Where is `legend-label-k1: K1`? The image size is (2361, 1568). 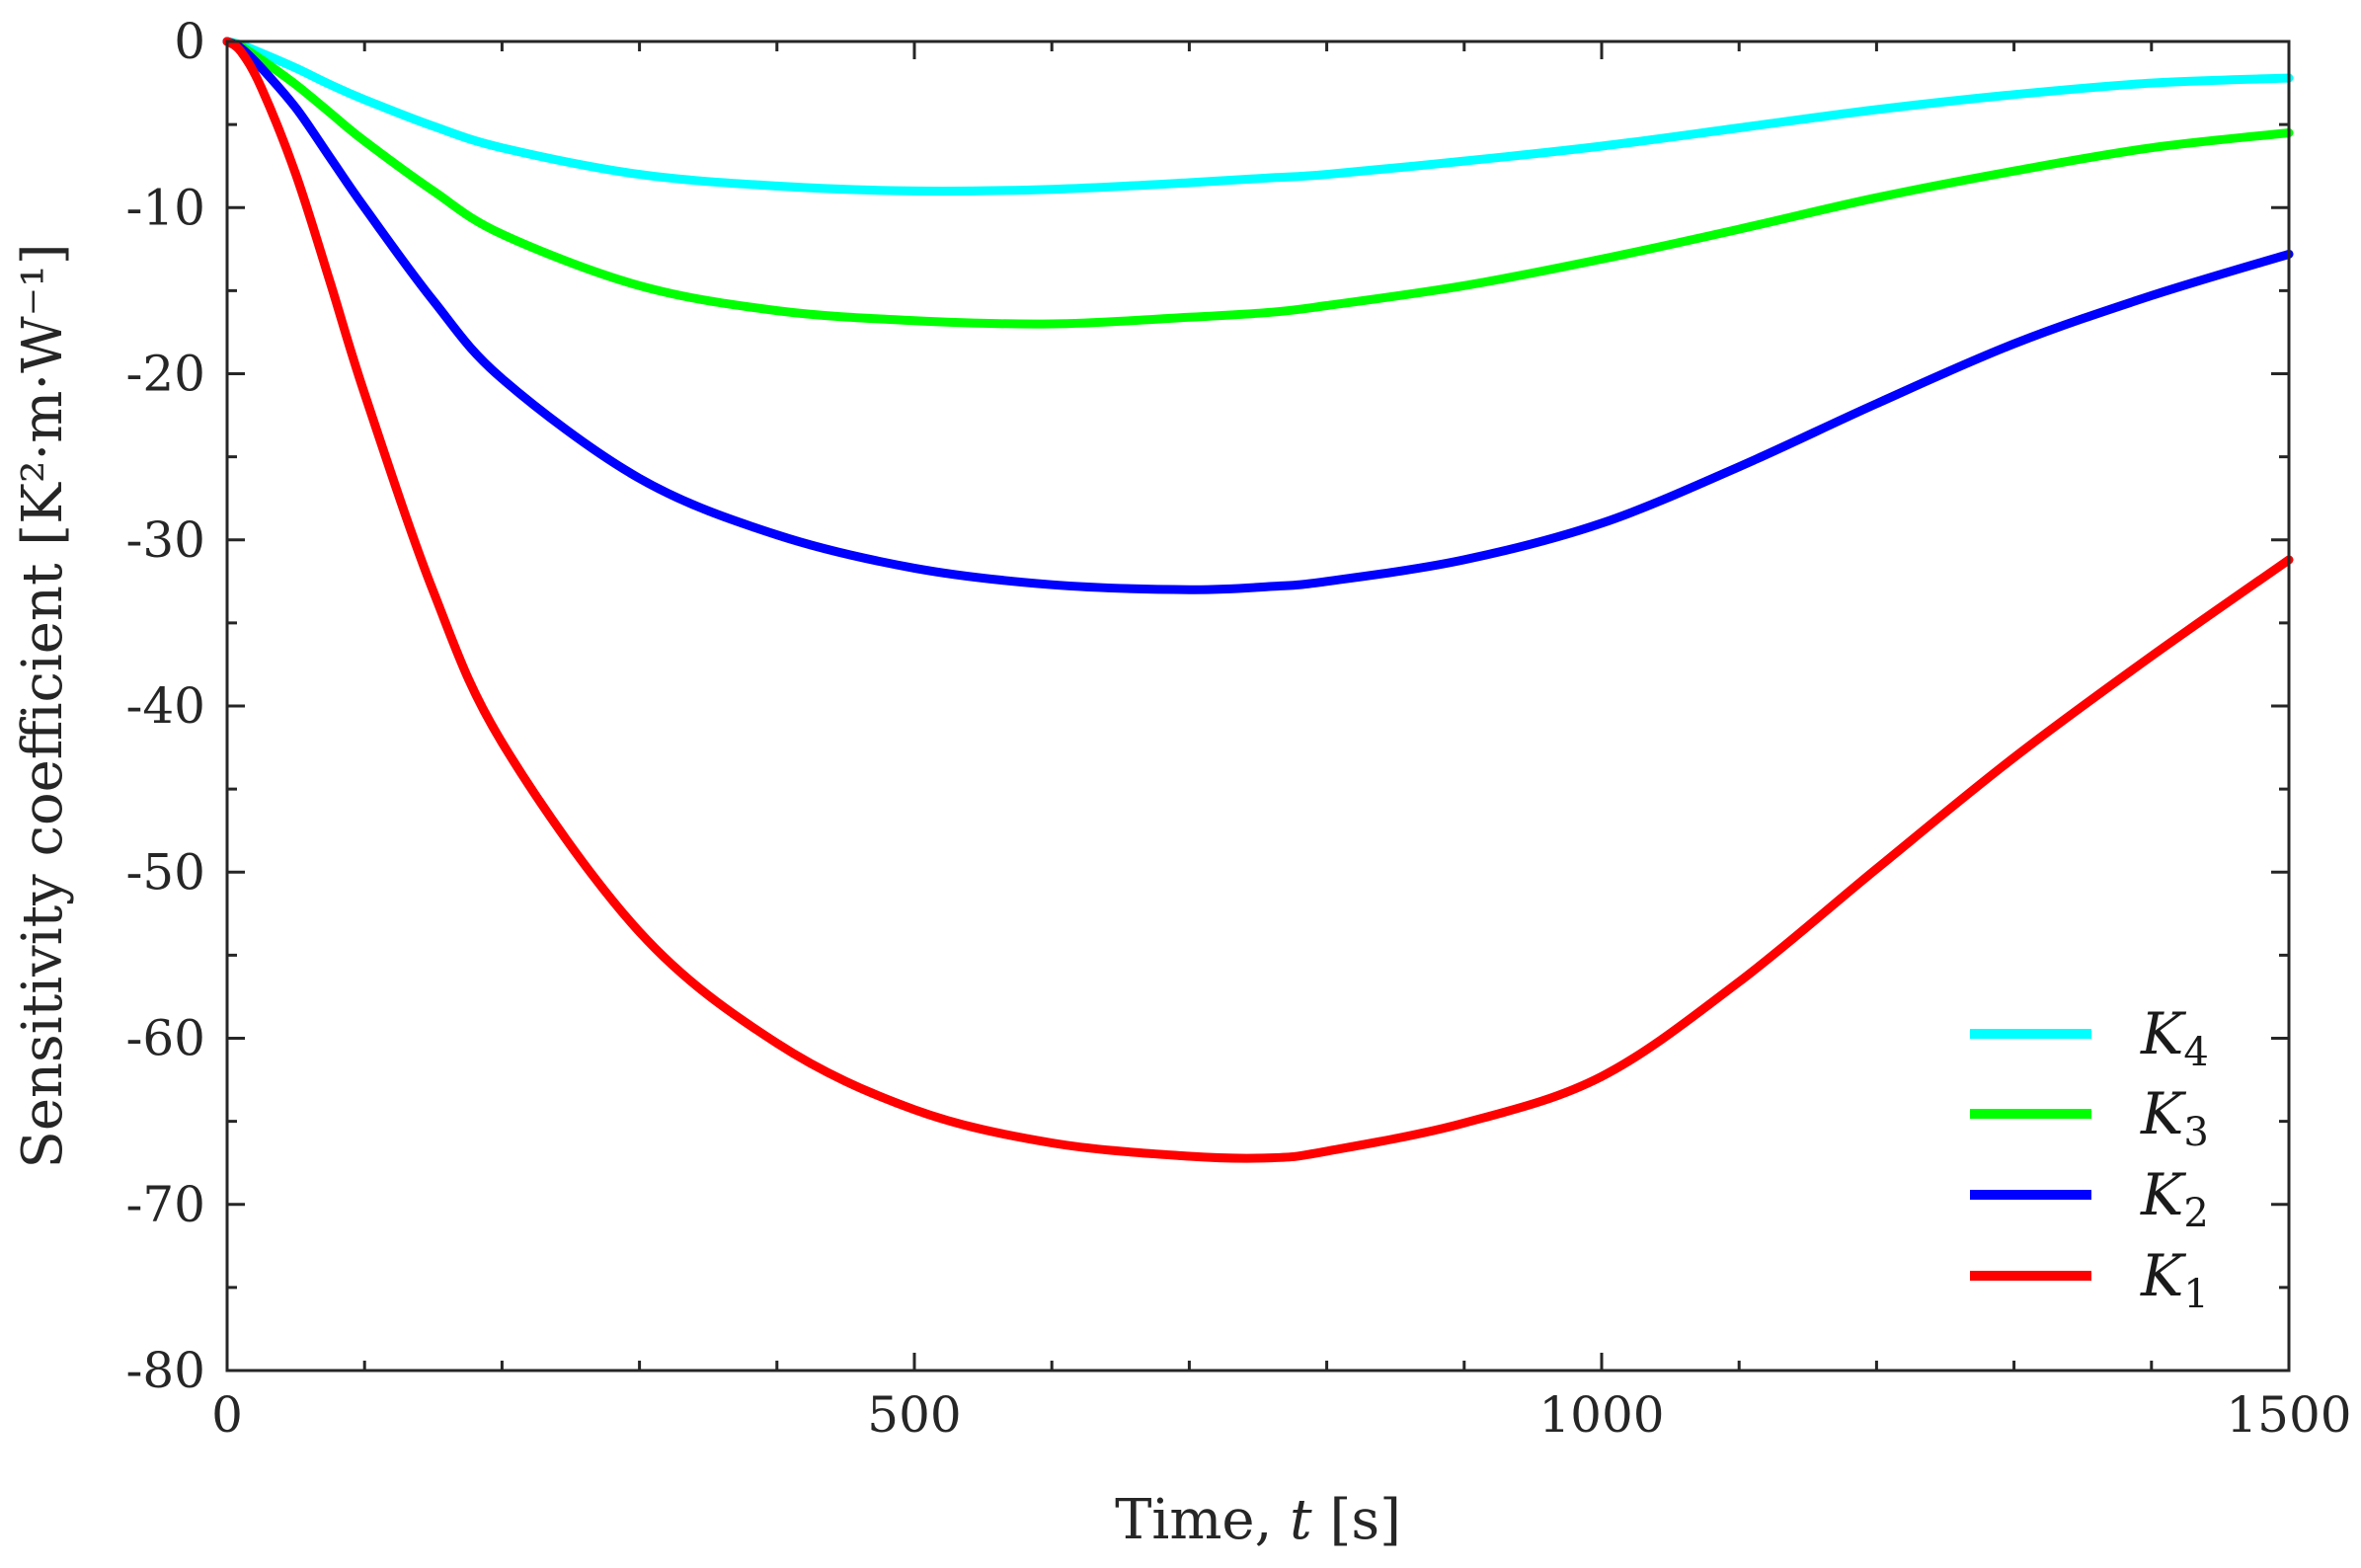
legend-label-k1: K1 is located at coordinates (2174, 1280).